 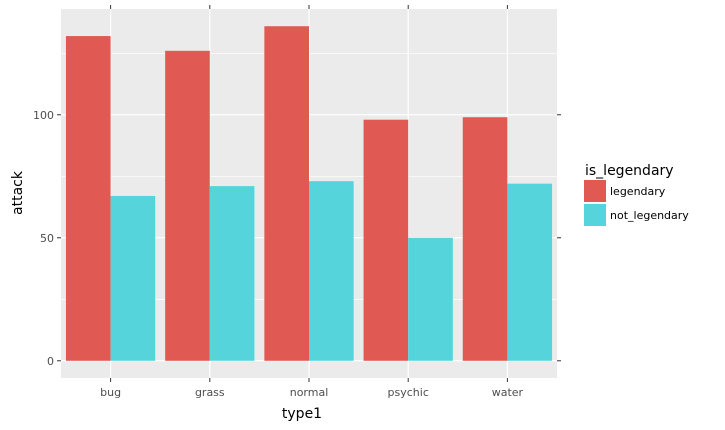 What do you see at coordinates (508, 392) in the screenshot?
I see `x-tick-label-water: water` at bounding box center [508, 392].